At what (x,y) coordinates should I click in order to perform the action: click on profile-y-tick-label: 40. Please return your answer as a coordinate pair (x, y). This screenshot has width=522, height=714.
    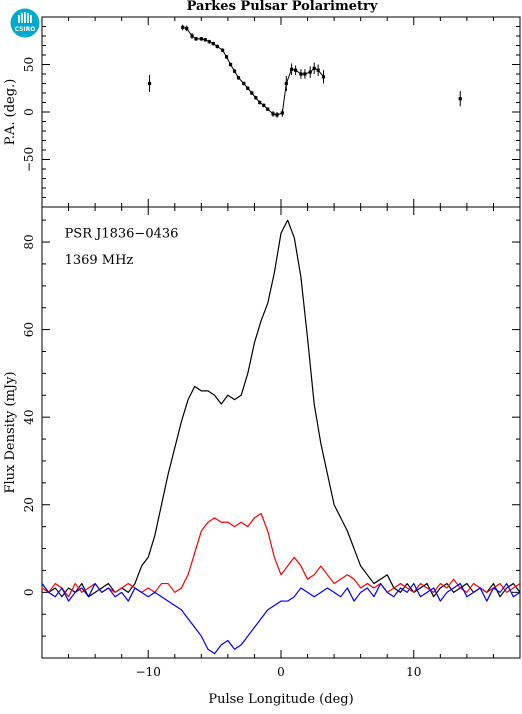
    Looking at the image, I should click on (29, 417).